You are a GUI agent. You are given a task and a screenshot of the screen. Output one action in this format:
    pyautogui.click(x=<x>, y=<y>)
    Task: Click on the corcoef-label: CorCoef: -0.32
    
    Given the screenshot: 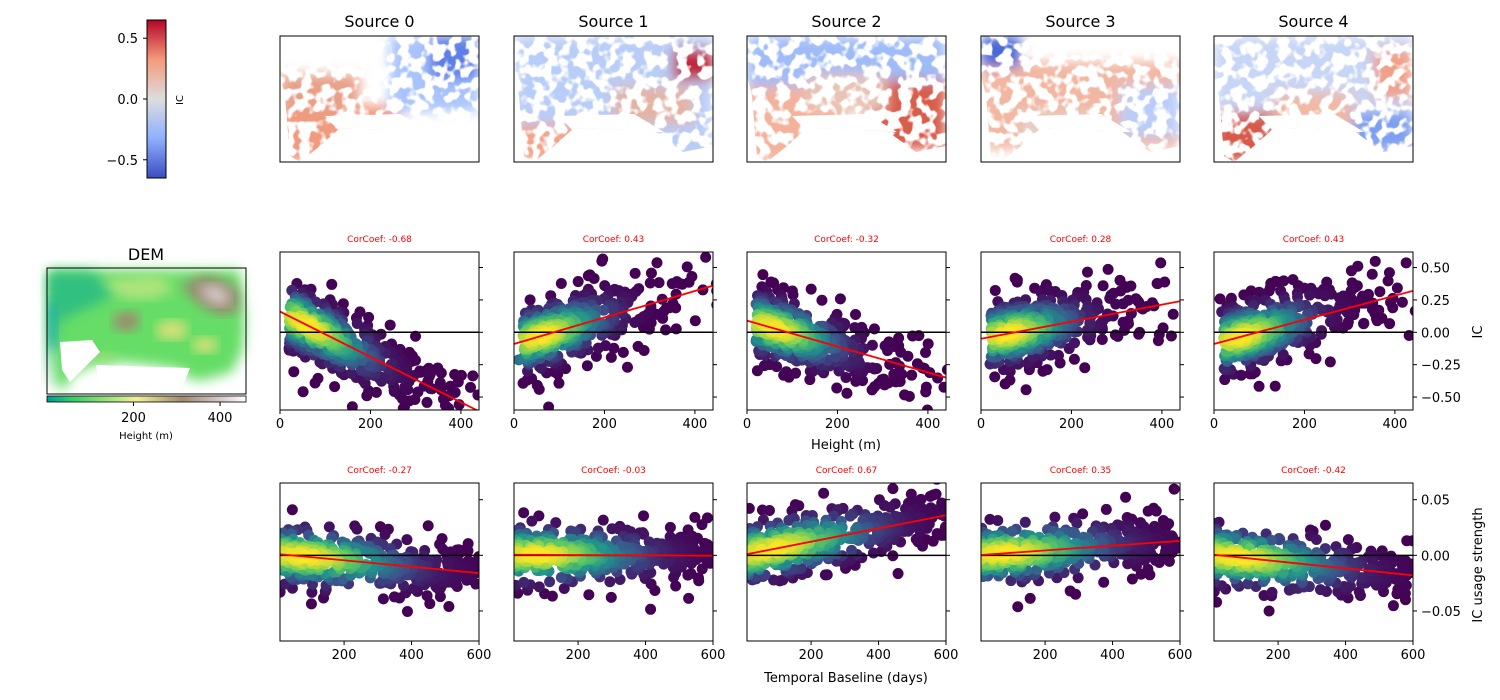 What is the action you would take?
    pyautogui.click(x=846, y=240)
    